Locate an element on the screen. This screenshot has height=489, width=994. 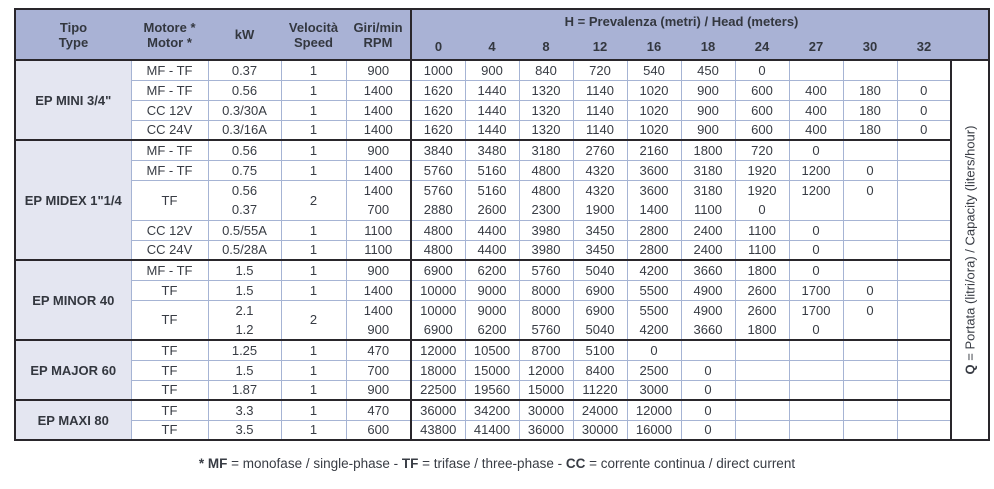
capacity-value-cell: 1000 is located at coordinates (438, 70).